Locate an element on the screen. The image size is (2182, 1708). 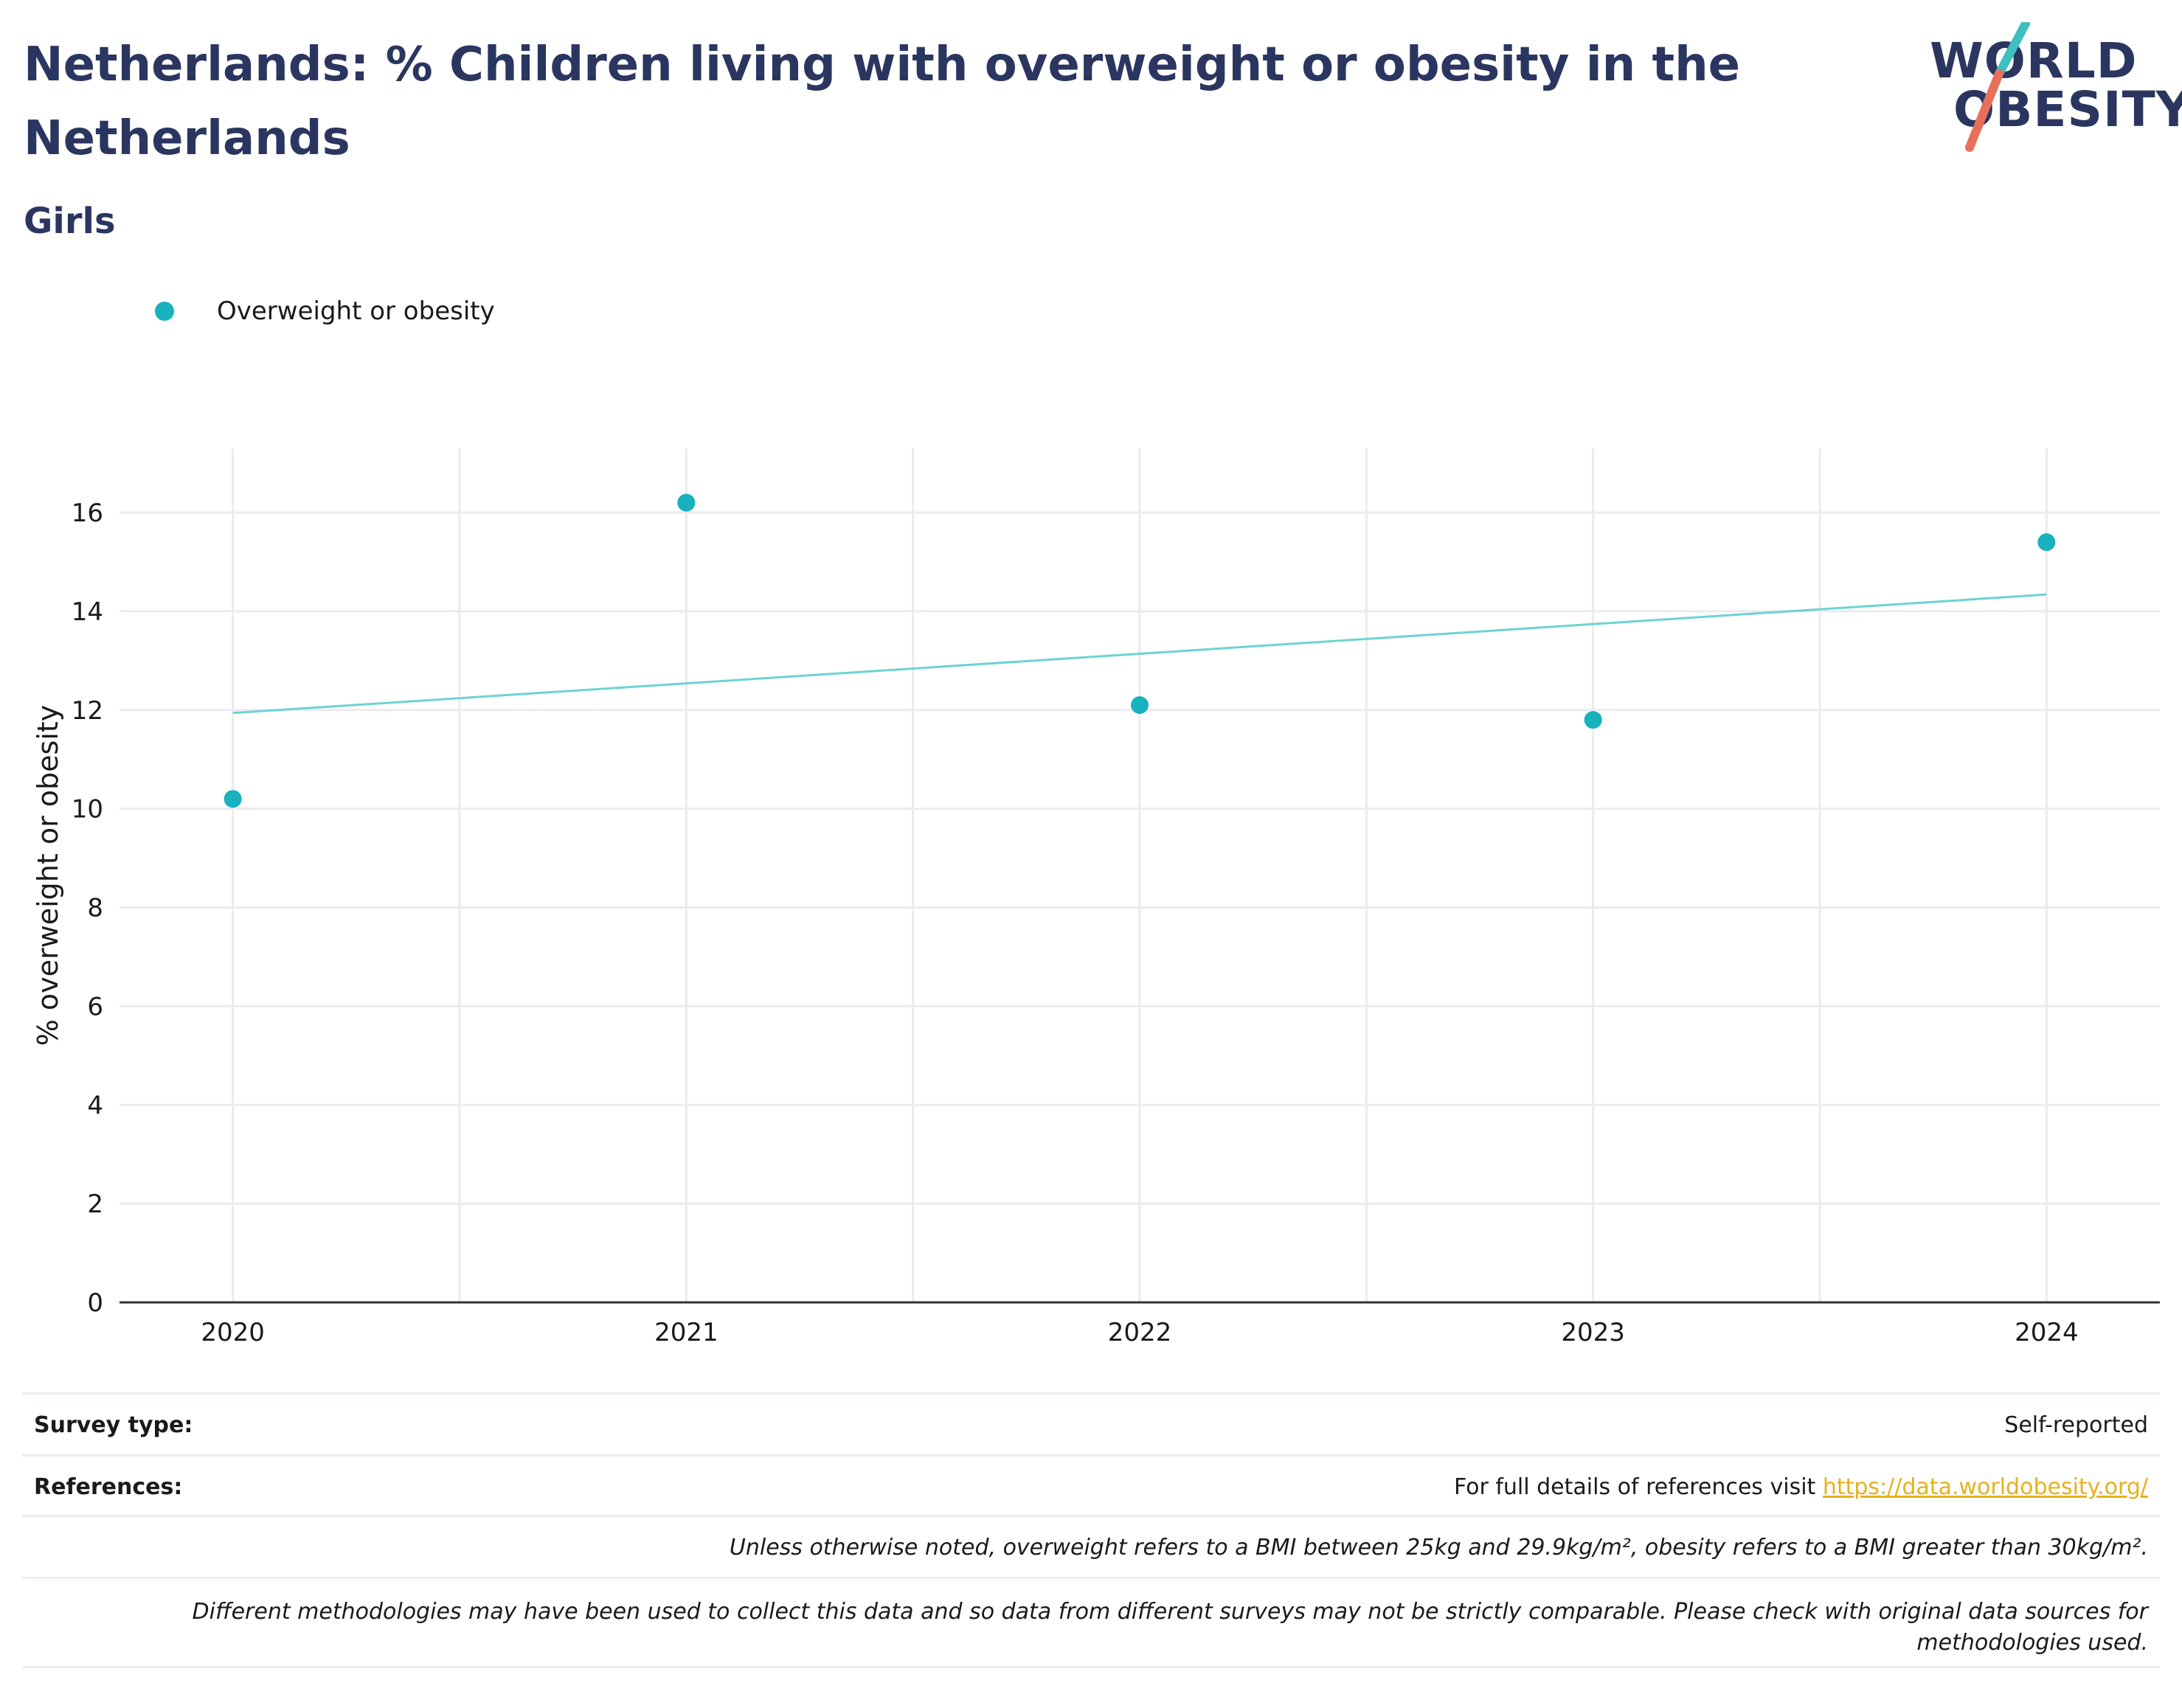
survey-type-label: Survey type: is located at coordinates (113, 1425).